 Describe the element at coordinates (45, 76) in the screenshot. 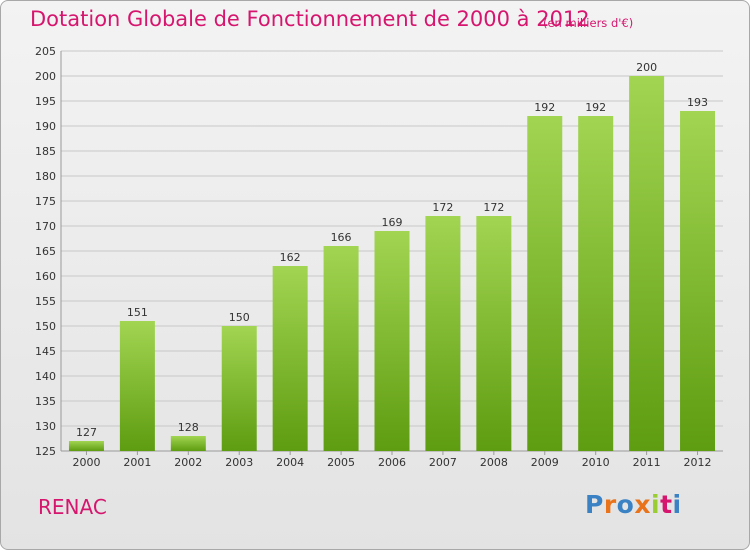

I see `y-tick-label: 200` at that location.